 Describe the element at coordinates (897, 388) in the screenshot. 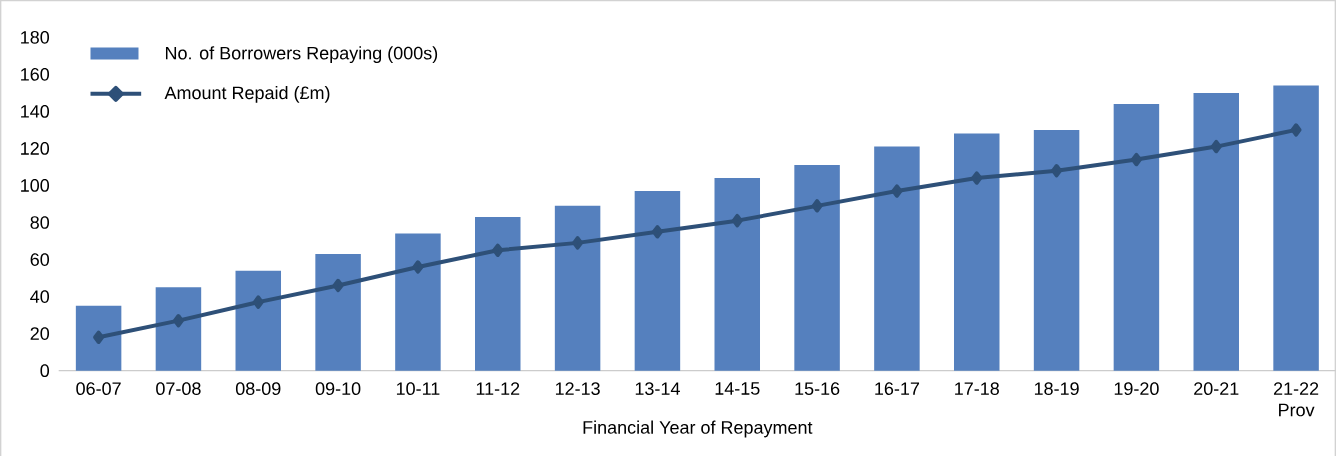

I see `x-tick-label: 16-17` at that location.